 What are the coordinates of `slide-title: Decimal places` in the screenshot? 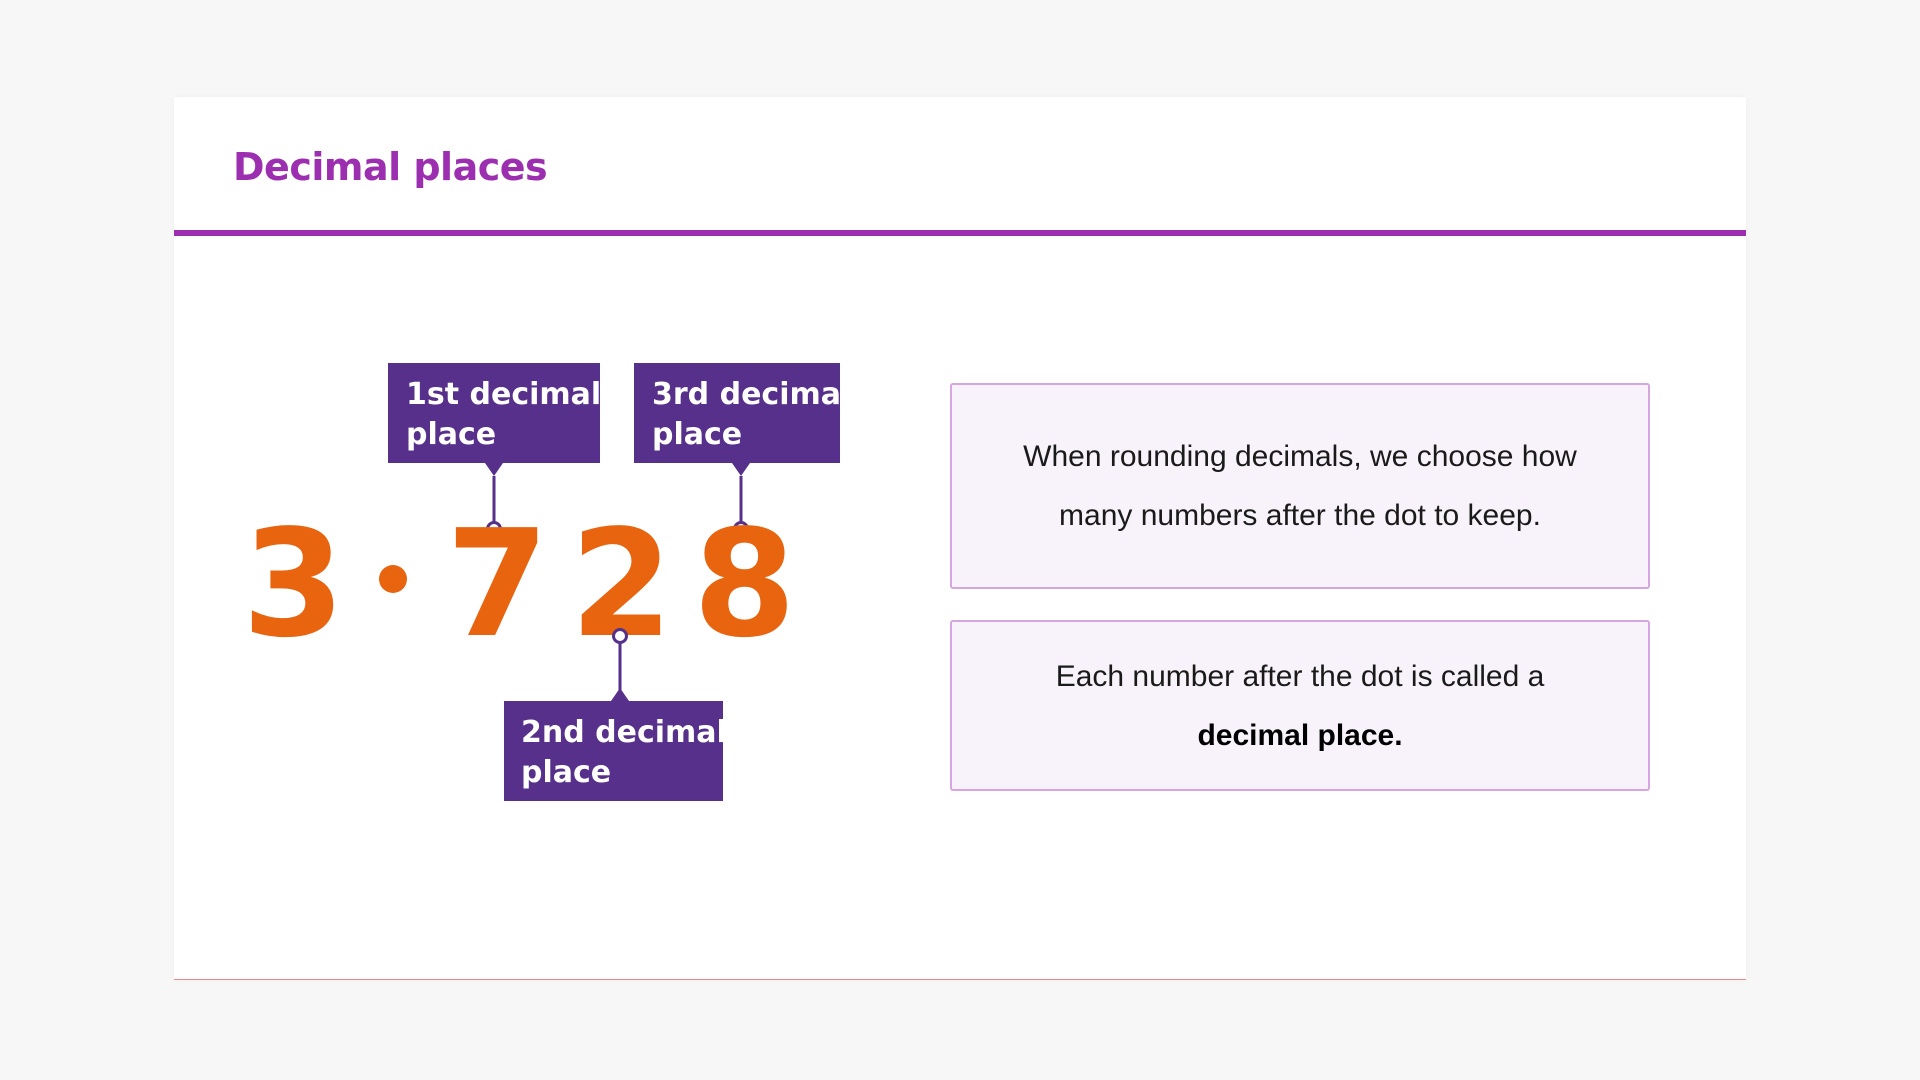 It's located at (390, 167).